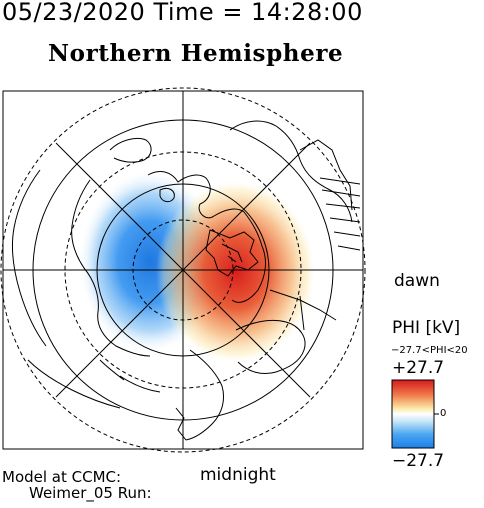  Describe the element at coordinates (443, 413) in the screenshot. I see `colorbar-zero-label: 0` at that location.